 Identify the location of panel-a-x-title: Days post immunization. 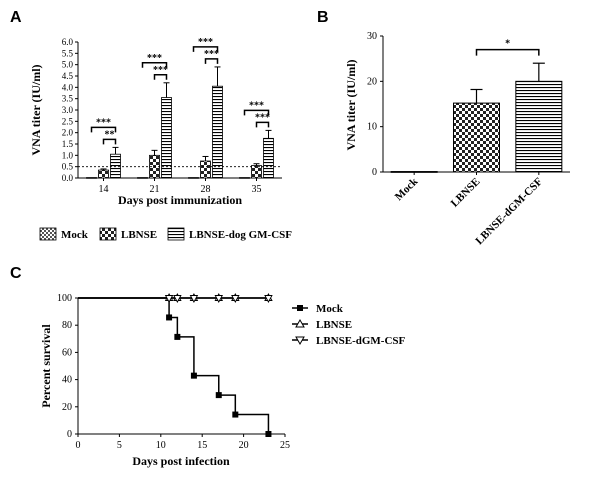
(180, 200).